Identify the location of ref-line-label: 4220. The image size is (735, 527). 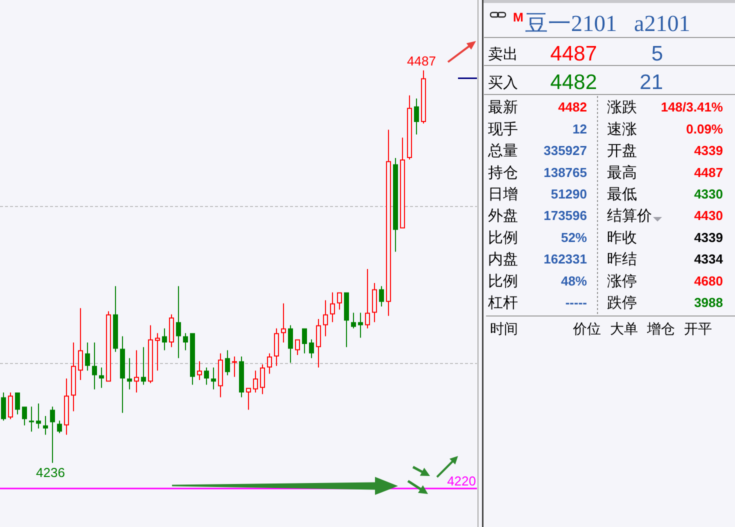
(461, 481).